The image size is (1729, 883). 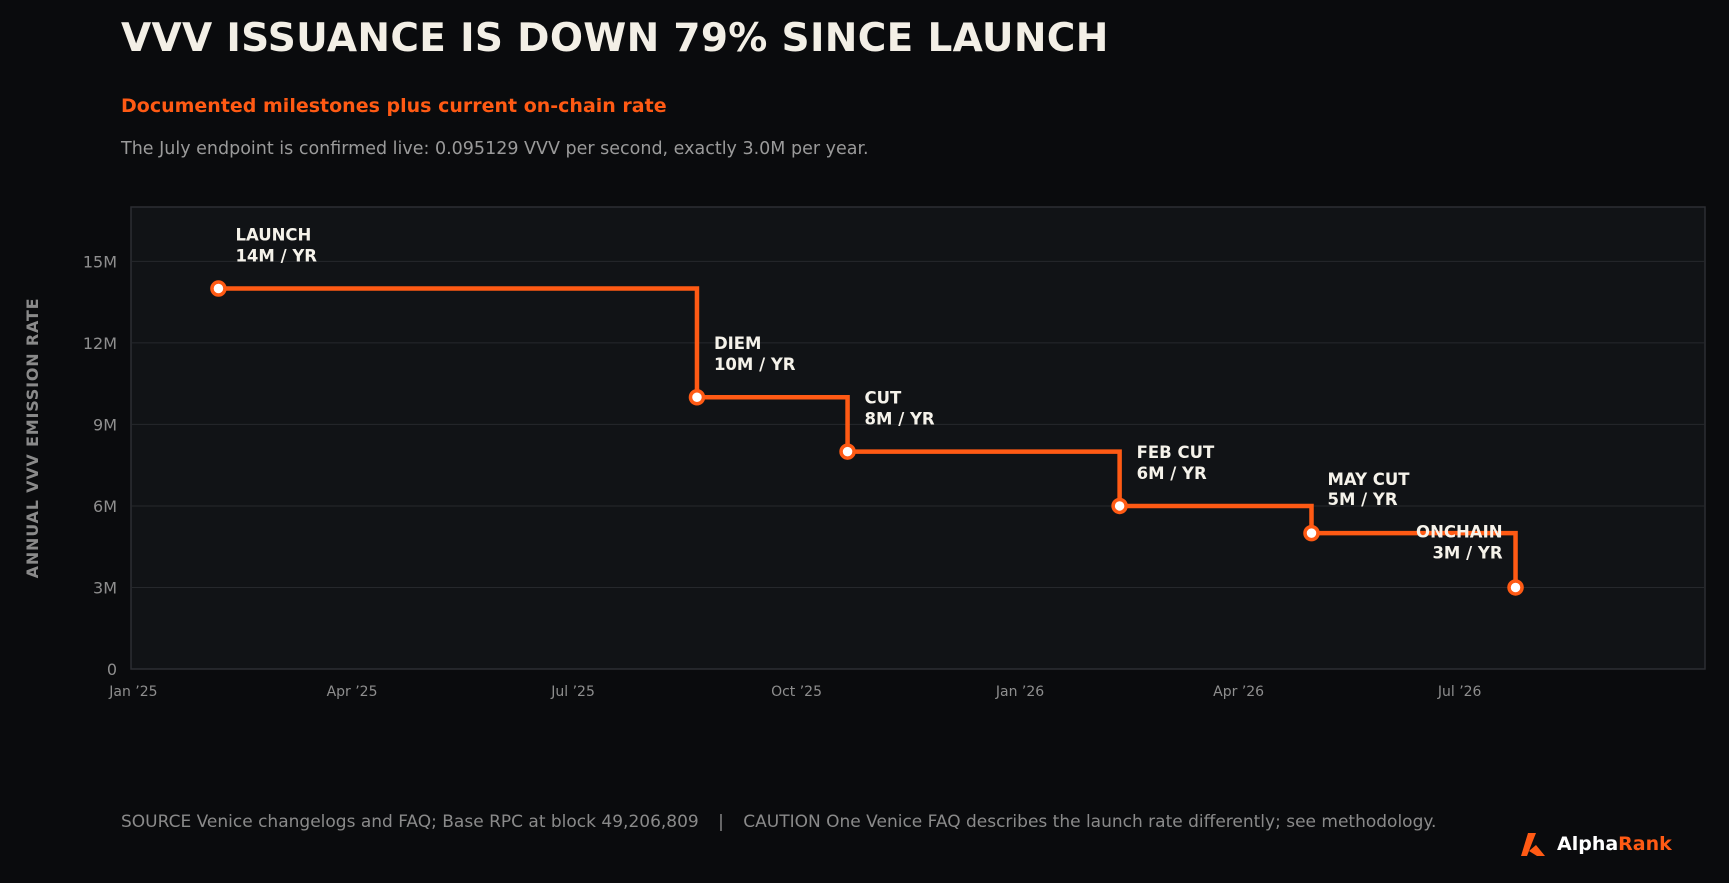 What do you see at coordinates (1459, 531) in the screenshot?
I see `milestone-label: ONCHAIN` at bounding box center [1459, 531].